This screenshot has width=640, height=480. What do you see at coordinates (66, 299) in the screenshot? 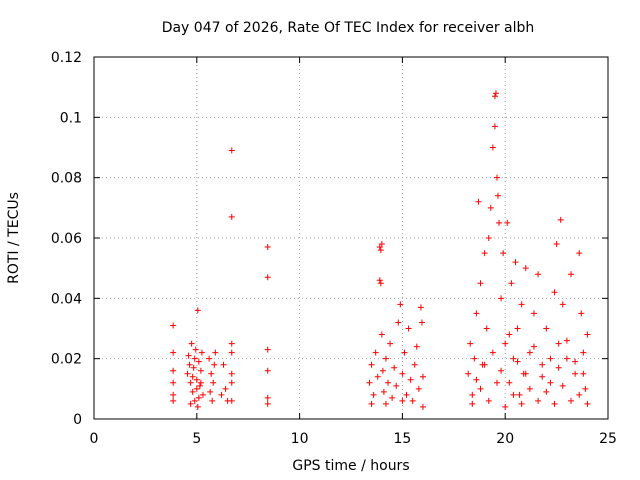
I see `y-tick-label: 0.04` at bounding box center [66, 299].